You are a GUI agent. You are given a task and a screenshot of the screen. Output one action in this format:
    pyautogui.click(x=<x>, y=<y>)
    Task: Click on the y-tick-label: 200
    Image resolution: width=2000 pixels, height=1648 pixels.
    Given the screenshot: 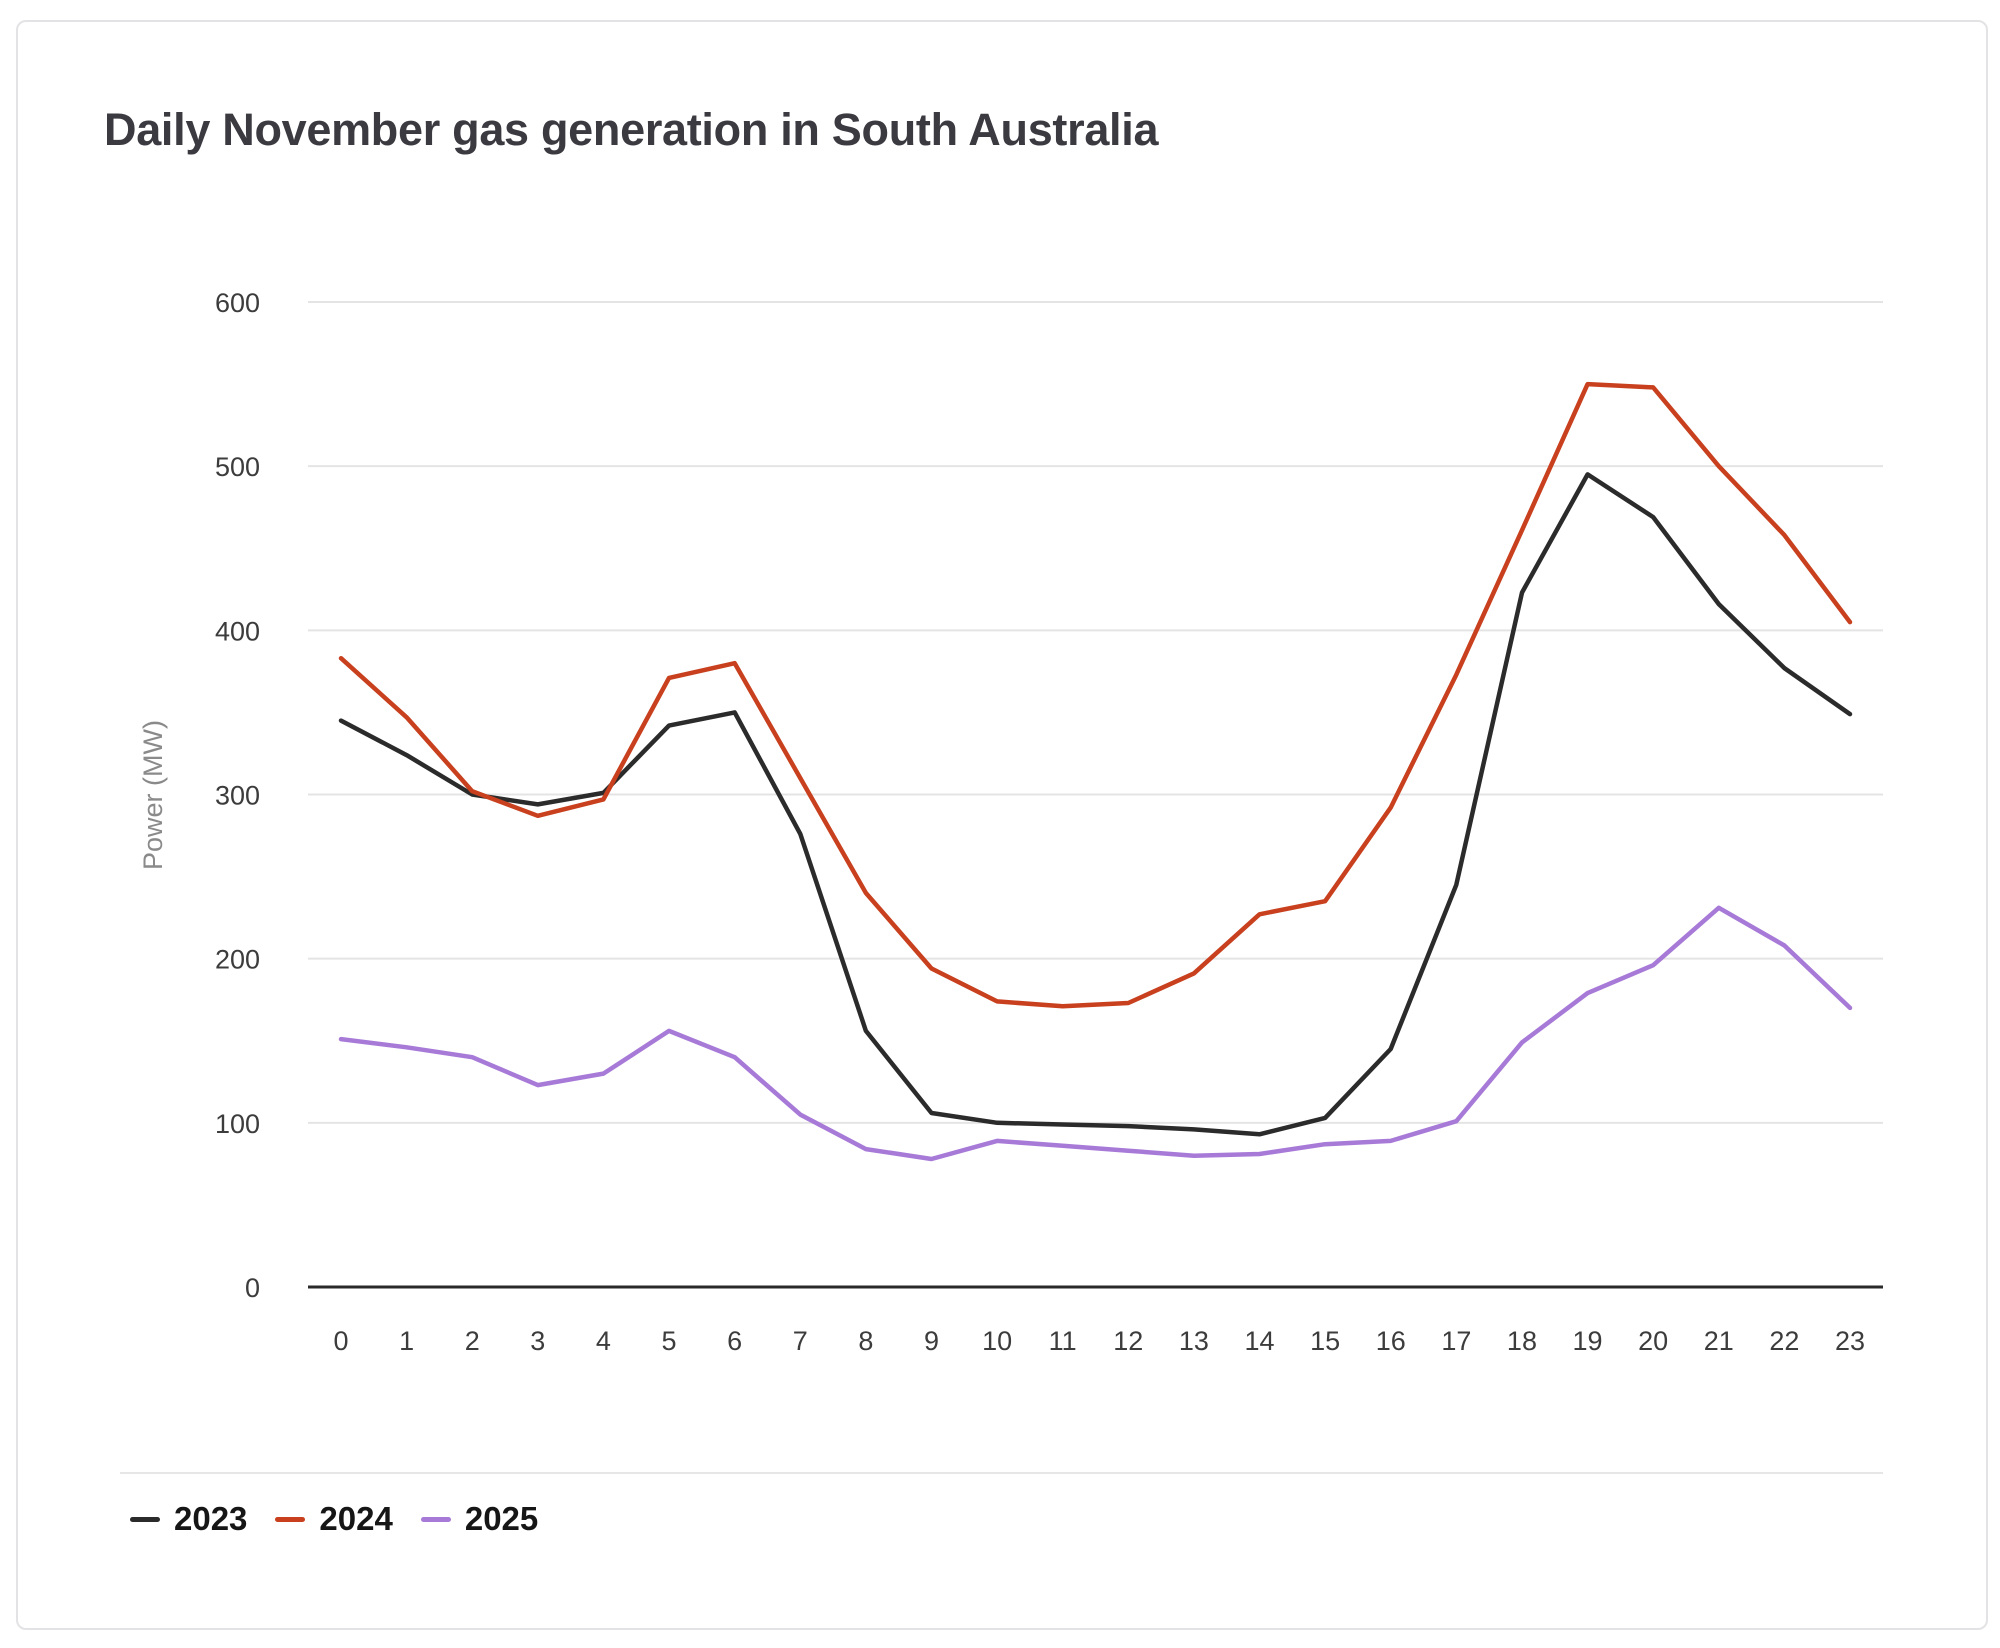 What is the action you would take?
    pyautogui.click(x=237, y=960)
    